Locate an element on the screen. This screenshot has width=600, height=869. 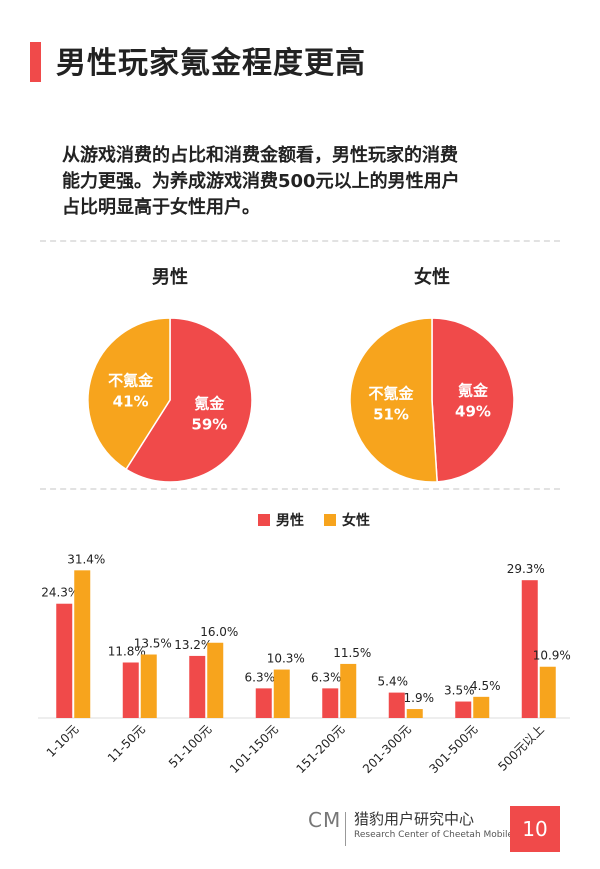
female-pie-chart: 氪金 49% 不氪金 51% is located at coordinates (432, 400).